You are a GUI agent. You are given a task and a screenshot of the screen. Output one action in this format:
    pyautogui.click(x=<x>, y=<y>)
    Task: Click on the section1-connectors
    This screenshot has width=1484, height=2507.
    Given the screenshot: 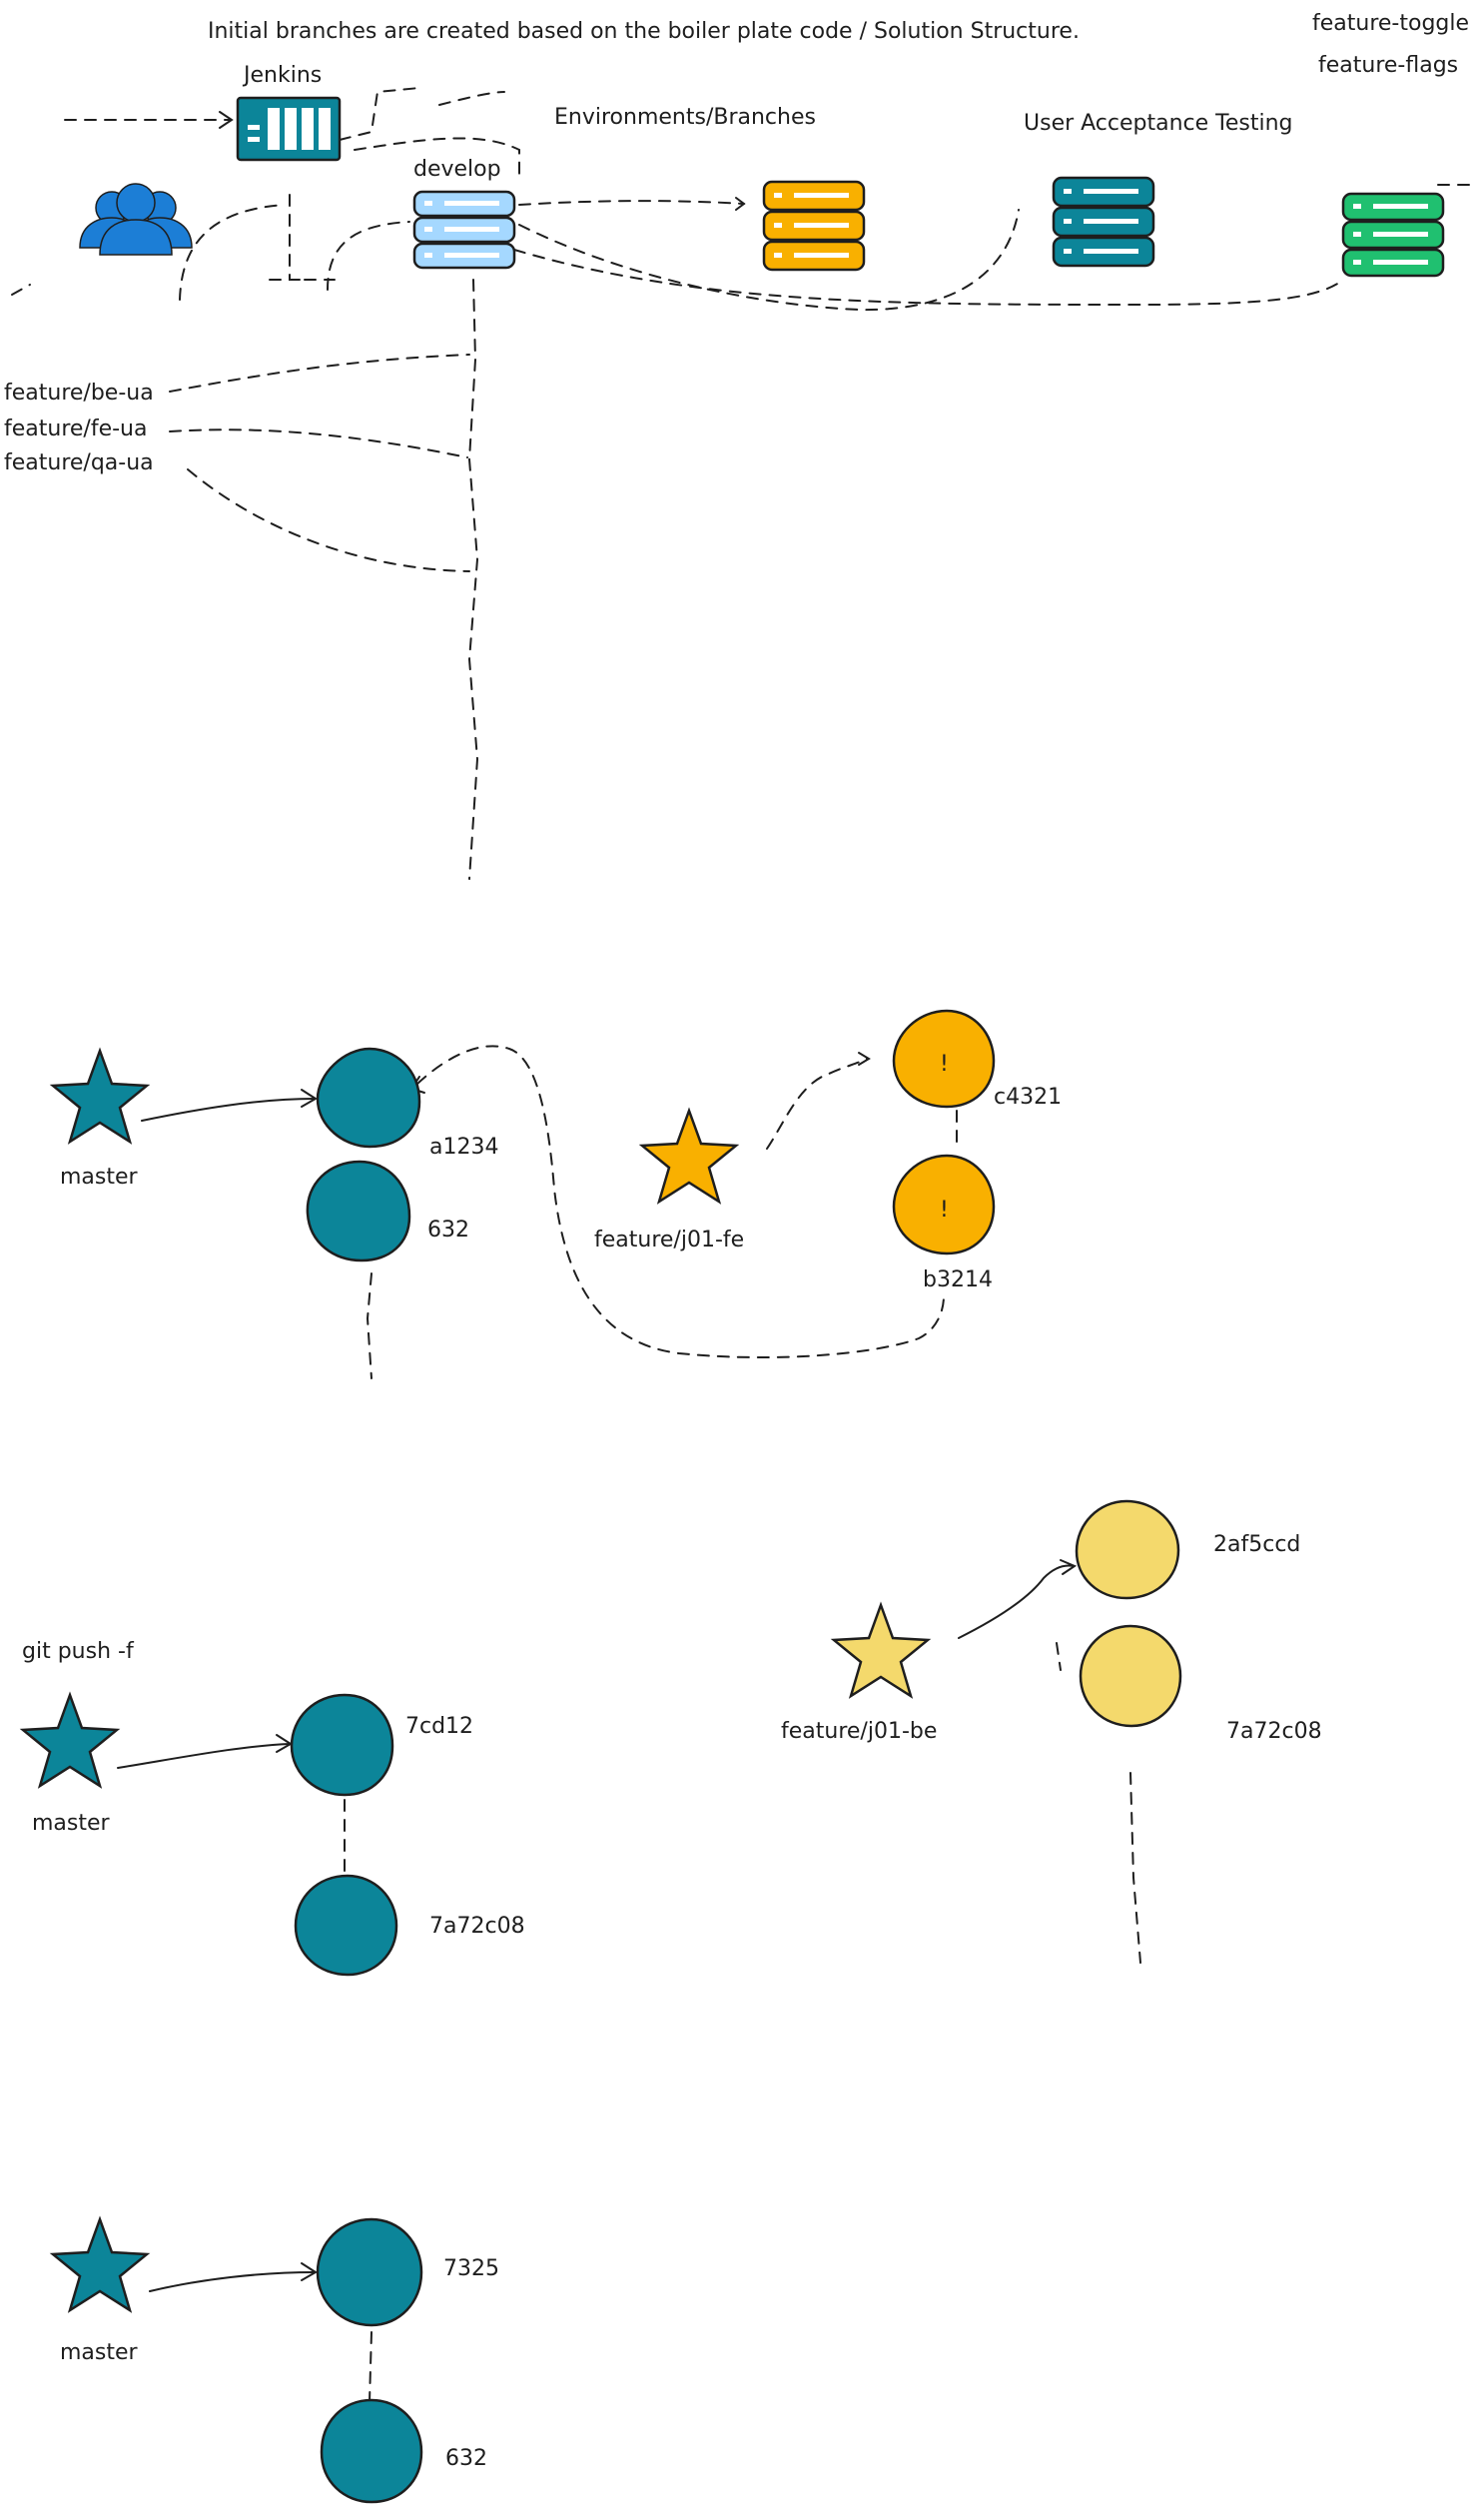 What is the action you would take?
    pyautogui.click(x=549, y=1212)
    